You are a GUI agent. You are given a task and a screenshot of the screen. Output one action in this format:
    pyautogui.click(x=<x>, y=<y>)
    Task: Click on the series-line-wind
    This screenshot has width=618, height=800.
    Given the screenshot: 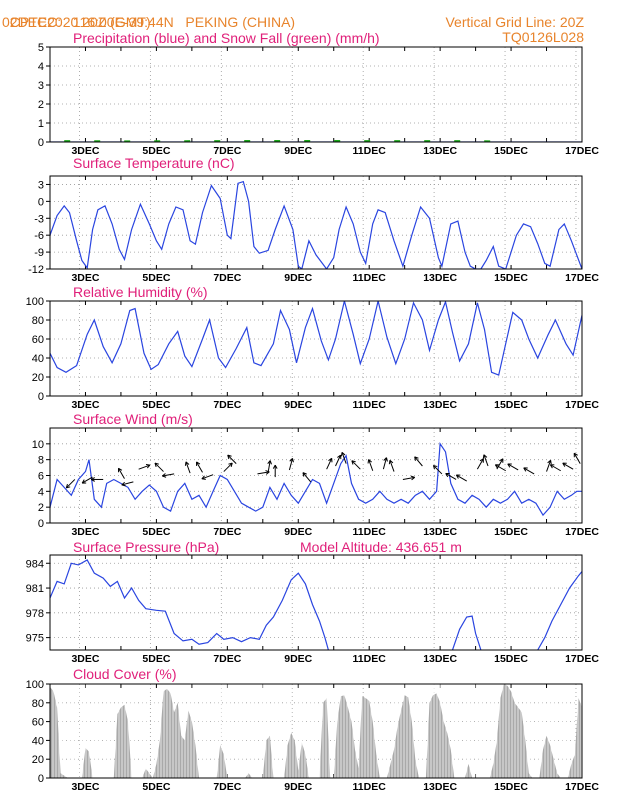 What is the action you would take?
    pyautogui.click(x=316, y=479)
    